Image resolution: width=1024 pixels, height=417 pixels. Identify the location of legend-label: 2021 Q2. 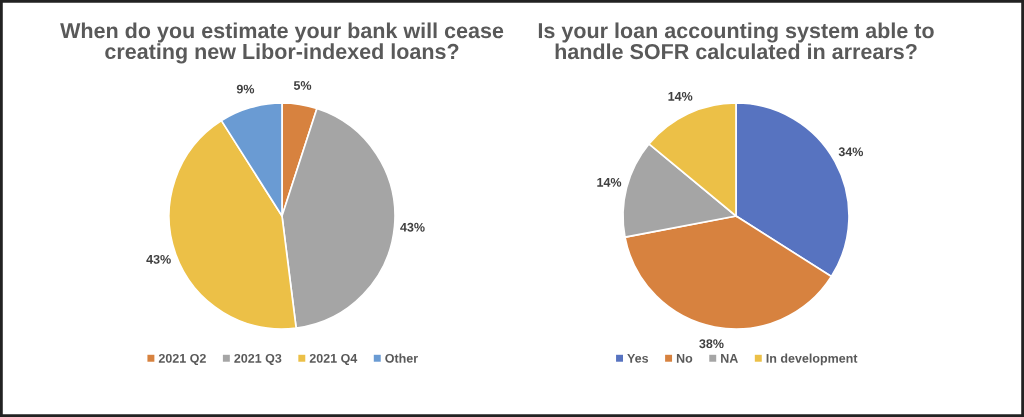
(182, 359).